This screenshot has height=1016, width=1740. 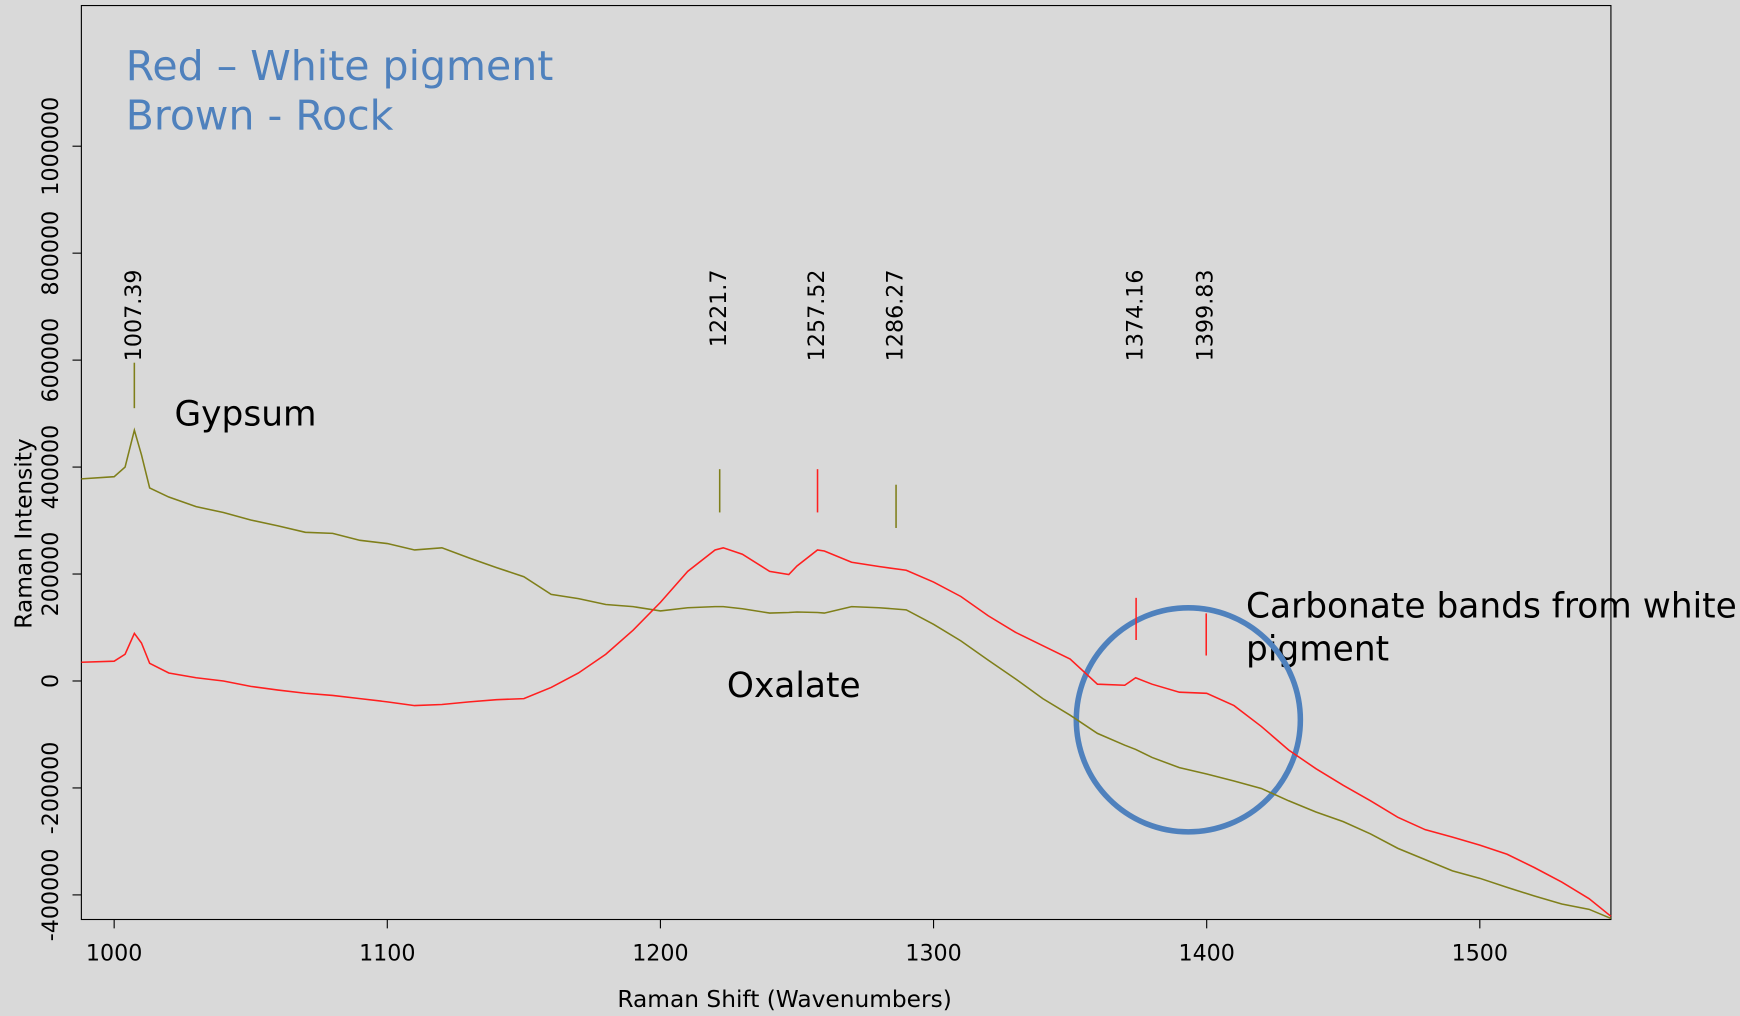 What do you see at coordinates (51, 146) in the screenshot?
I see `y-tick-label: 1000000` at bounding box center [51, 146].